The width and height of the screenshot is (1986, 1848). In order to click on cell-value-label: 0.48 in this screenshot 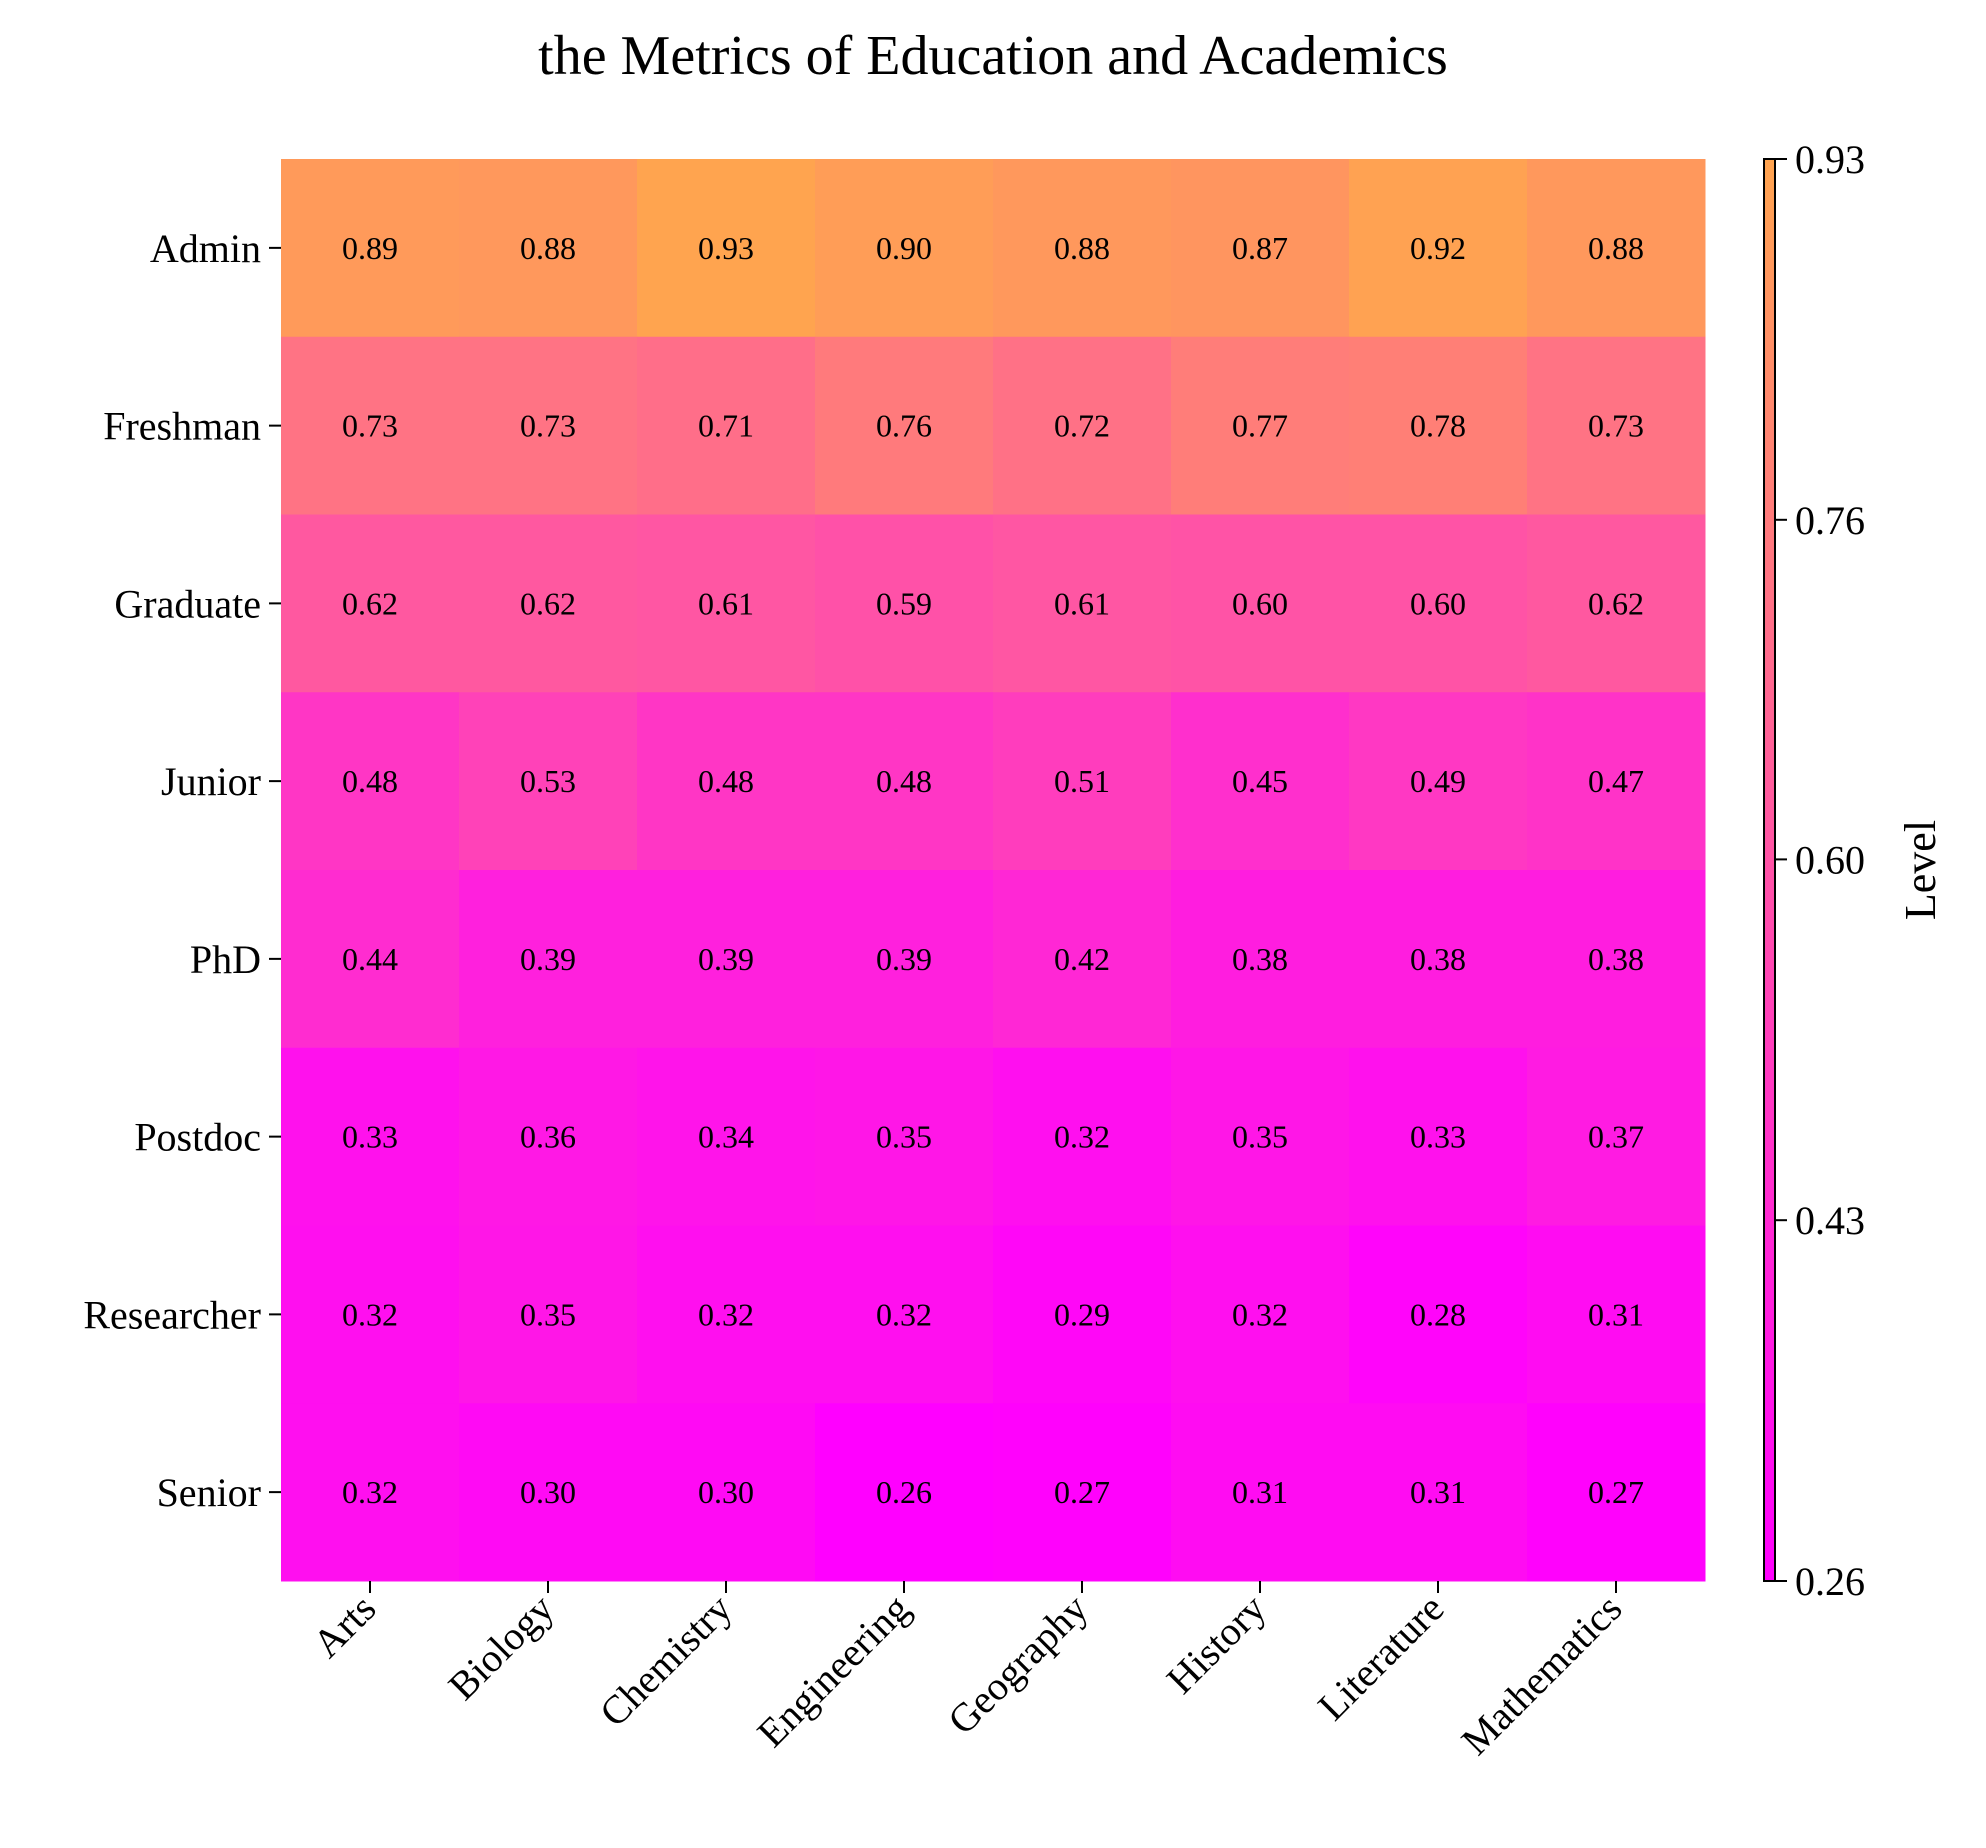, I will do `click(370, 781)`.